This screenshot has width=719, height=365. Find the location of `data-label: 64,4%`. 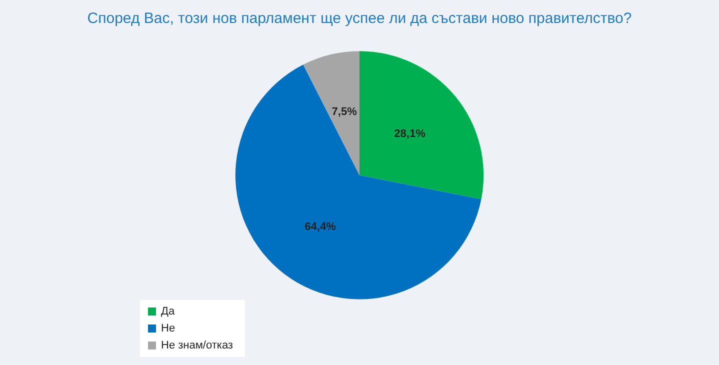

data-label: 64,4% is located at coordinates (320, 227).